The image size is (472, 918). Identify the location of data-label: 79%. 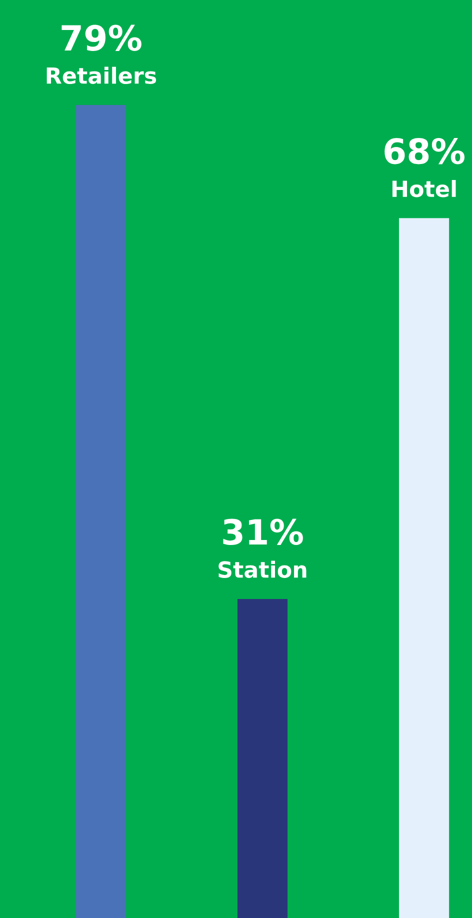
(102, 38).